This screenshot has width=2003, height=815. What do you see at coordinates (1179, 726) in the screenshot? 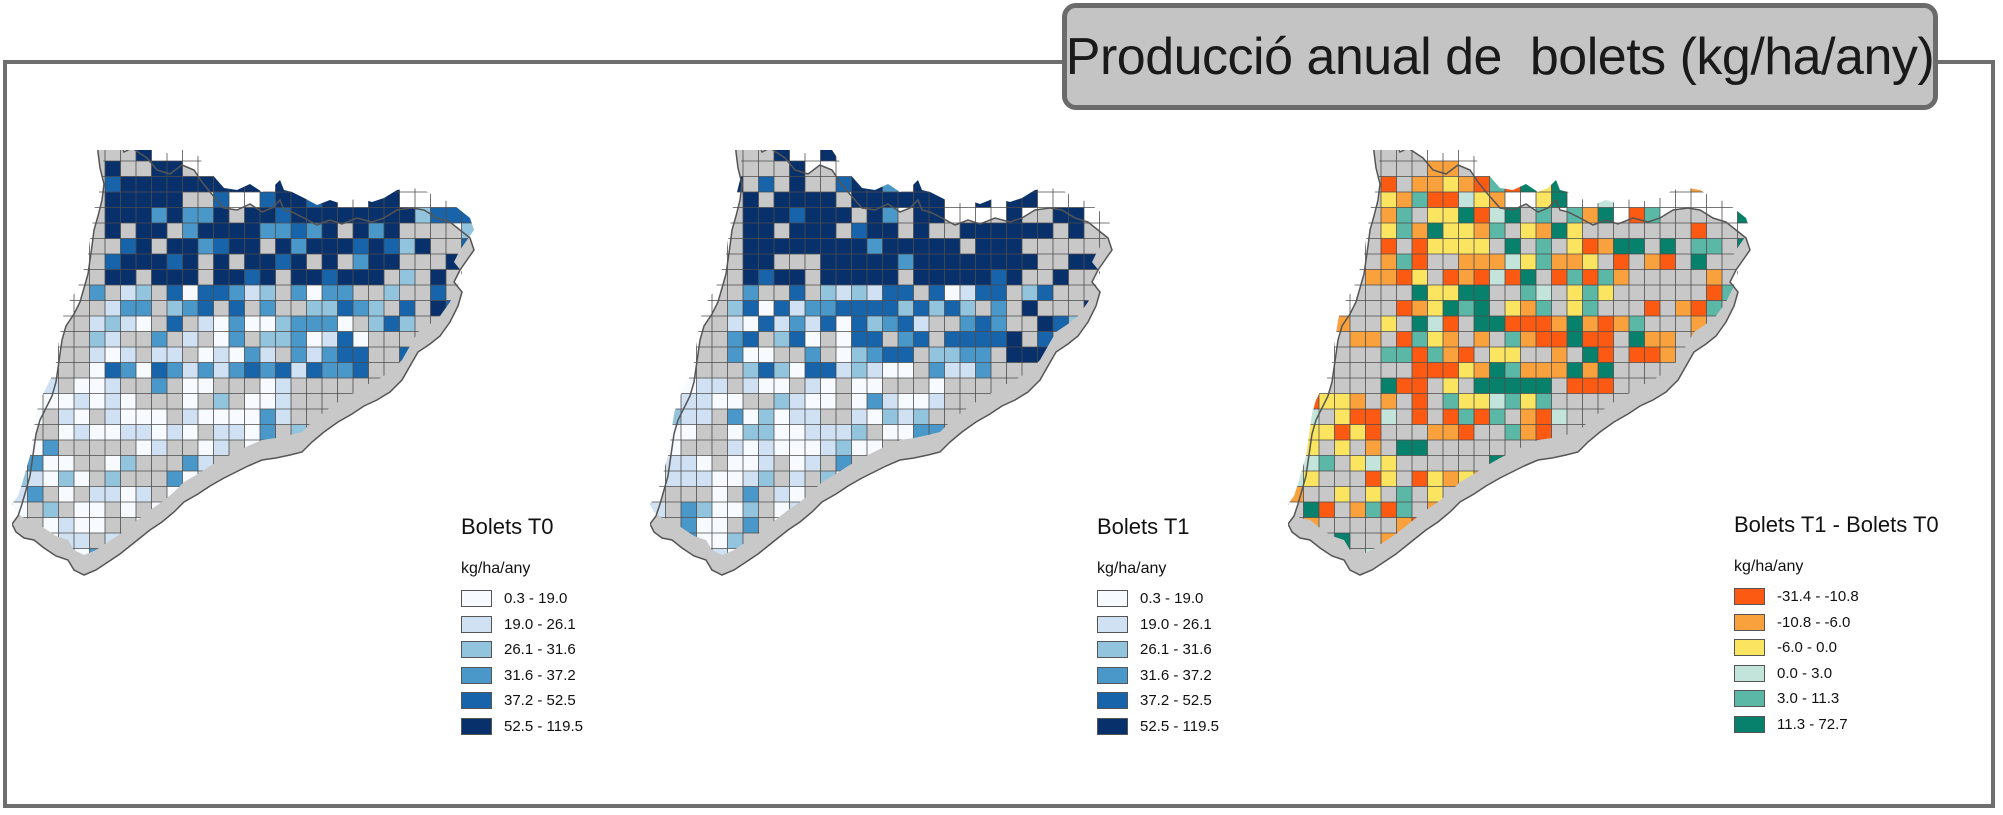
I see `legend-label: 52.5 - 119.5` at bounding box center [1179, 726].